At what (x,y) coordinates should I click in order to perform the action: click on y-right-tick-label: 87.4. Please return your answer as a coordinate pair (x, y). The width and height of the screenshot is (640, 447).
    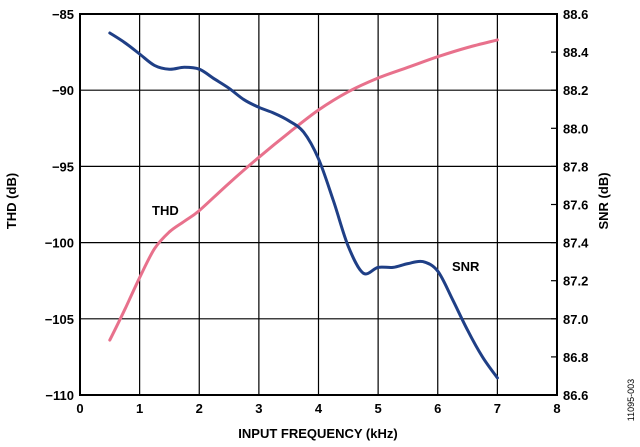
    Looking at the image, I should click on (576, 243).